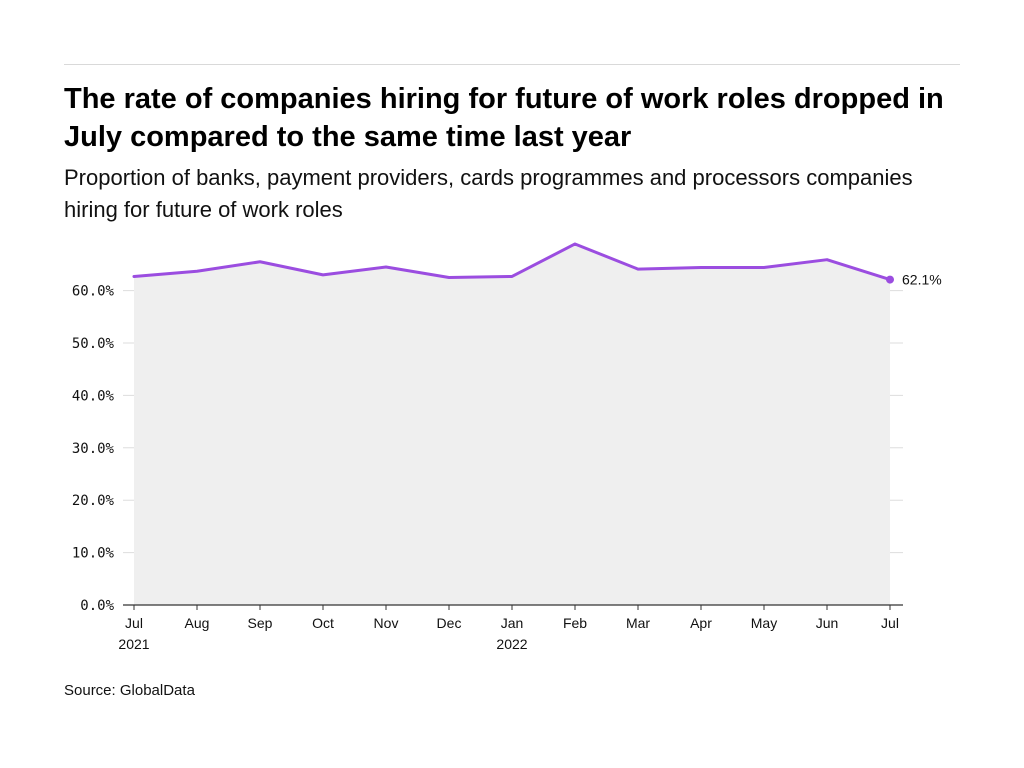 This screenshot has width=1024, height=768. Describe the element at coordinates (701, 623) in the screenshot. I see `x-tick-label: Apr` at that location.